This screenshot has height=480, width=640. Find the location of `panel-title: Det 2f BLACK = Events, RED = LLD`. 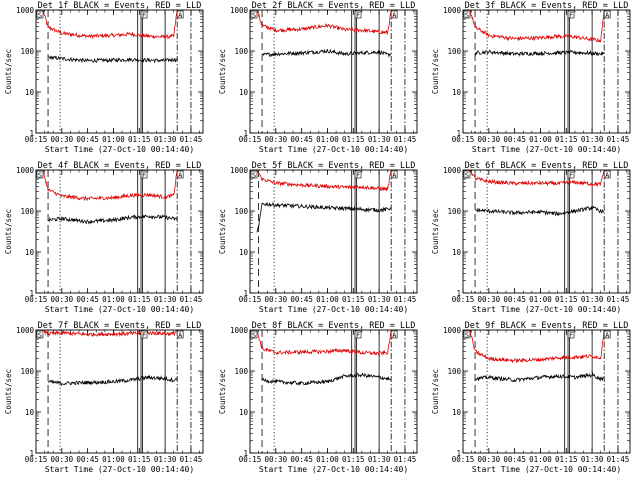

panel-title: Det 2f BLACK = Events, RED = LLD is located at coordinates (334, 6).